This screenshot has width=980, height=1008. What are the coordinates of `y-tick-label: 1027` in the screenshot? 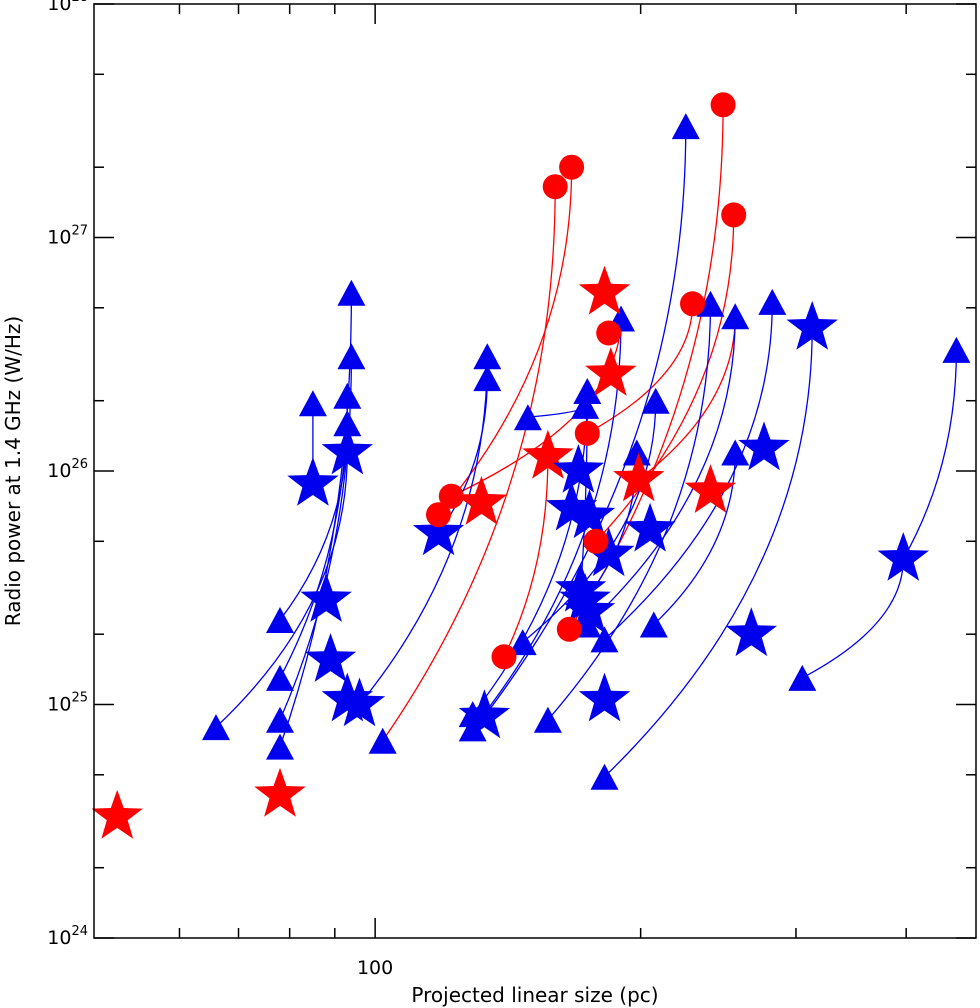 It's located at (67, 236).